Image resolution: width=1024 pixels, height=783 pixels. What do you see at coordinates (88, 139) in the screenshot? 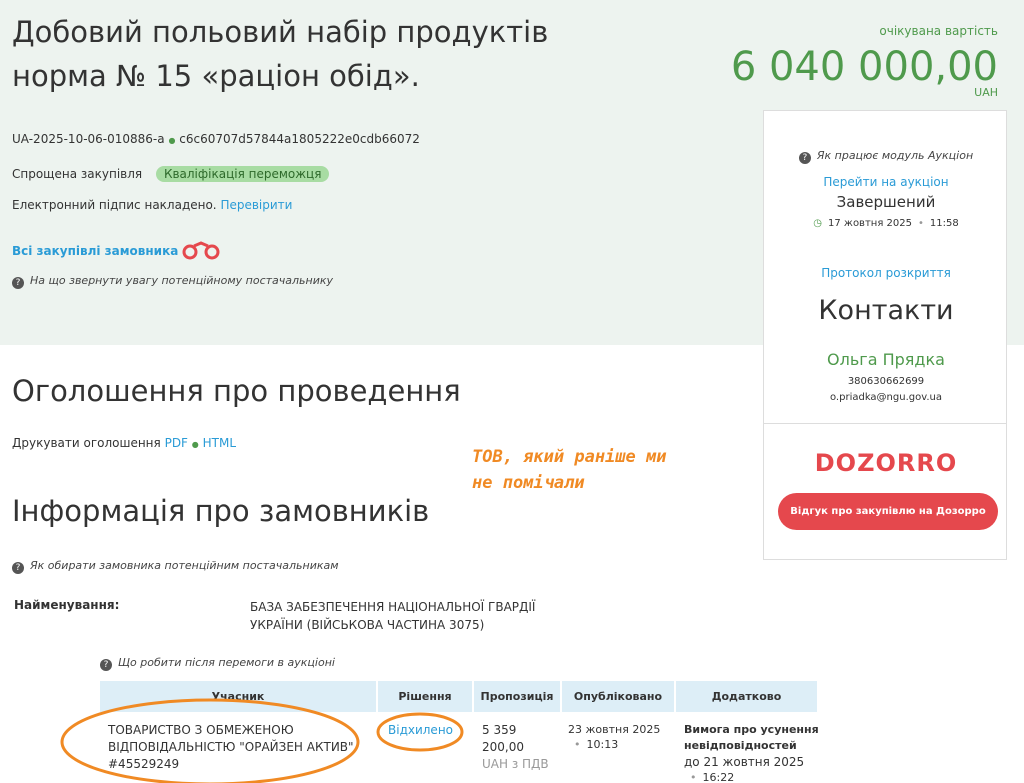
I see `tender-id: UA-2025-10-06-010886-a` at bounding box center [88, 139].